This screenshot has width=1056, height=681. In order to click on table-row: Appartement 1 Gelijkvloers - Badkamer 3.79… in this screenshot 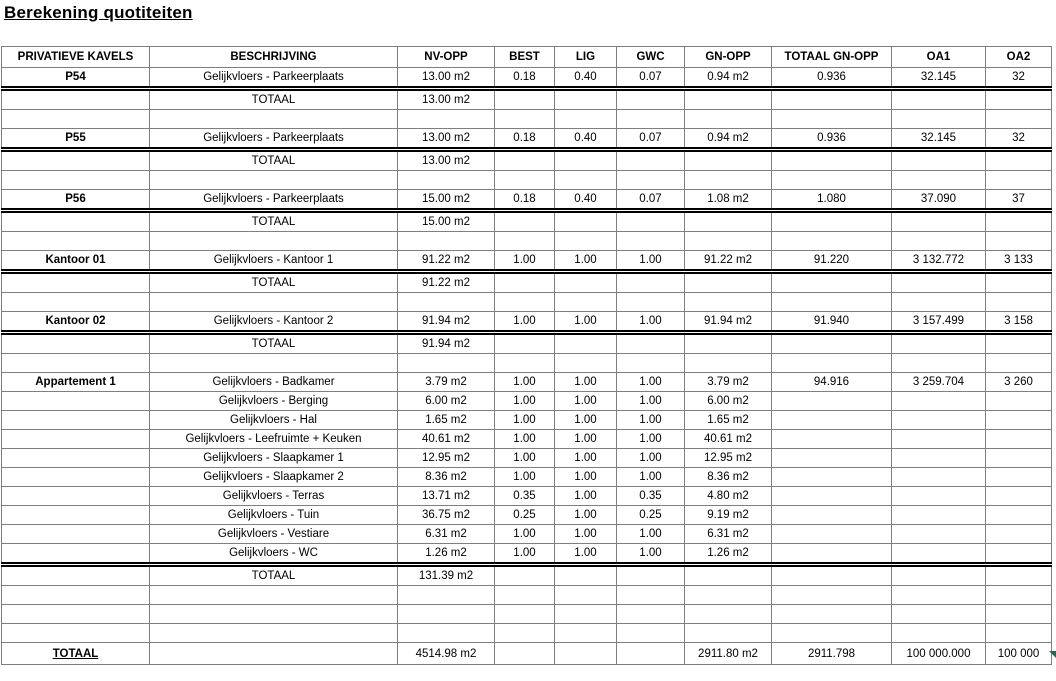, I will do `click(526, 382)`.